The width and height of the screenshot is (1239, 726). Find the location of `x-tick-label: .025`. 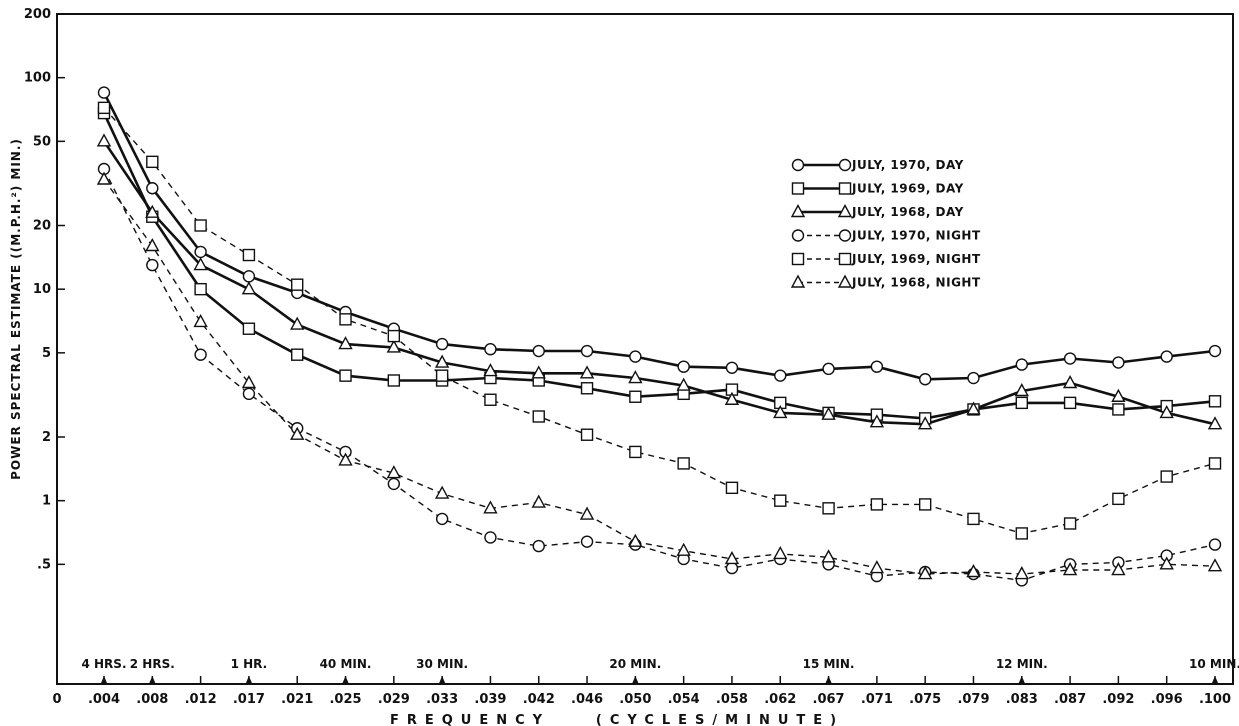

x-tick-label: .025 is located at coordinates (345, 699).